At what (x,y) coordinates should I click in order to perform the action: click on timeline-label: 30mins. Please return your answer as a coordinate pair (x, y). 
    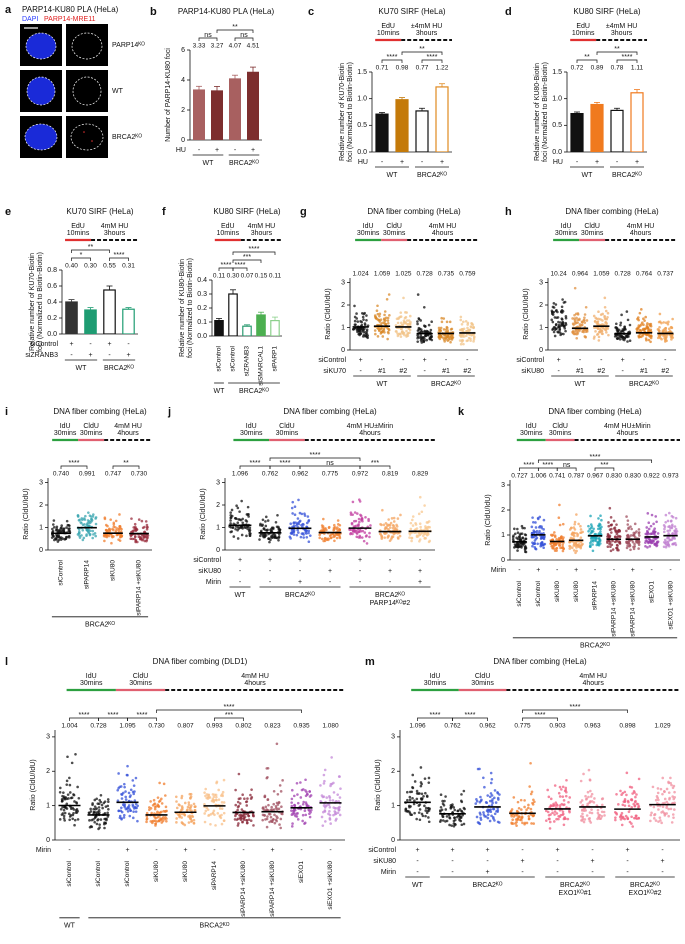
    Looking at the image, I should click on (91, 683).